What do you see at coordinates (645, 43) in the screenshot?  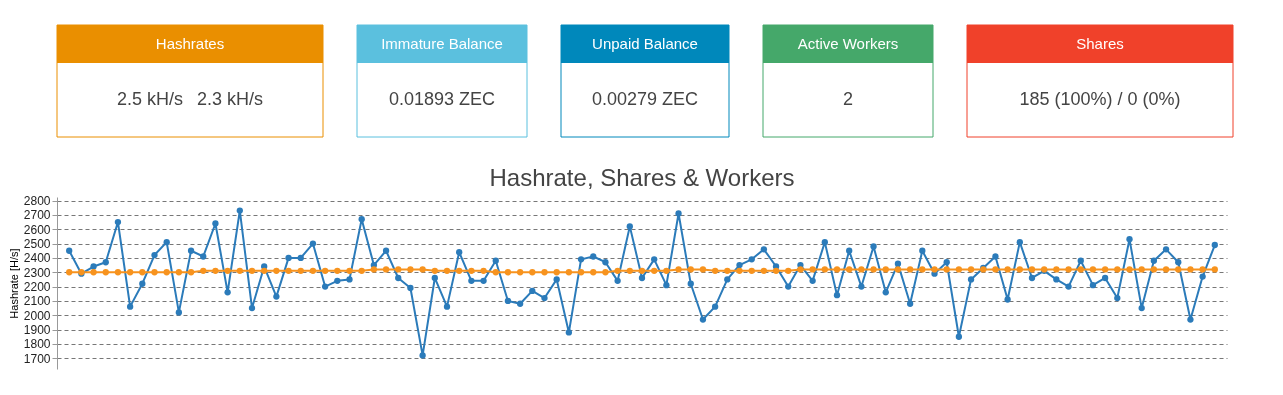 I see `text: Unpaid Balance` at bounding box center [645, 43].